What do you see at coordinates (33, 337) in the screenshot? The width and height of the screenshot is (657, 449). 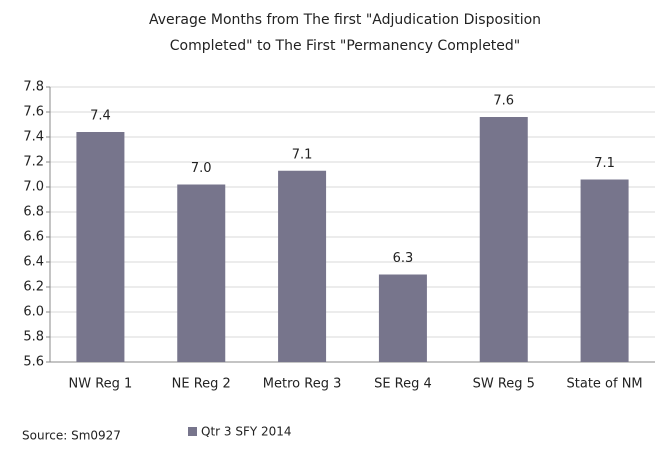 I see `y-tick-label: 5.8` at bounding box center [33, 337].